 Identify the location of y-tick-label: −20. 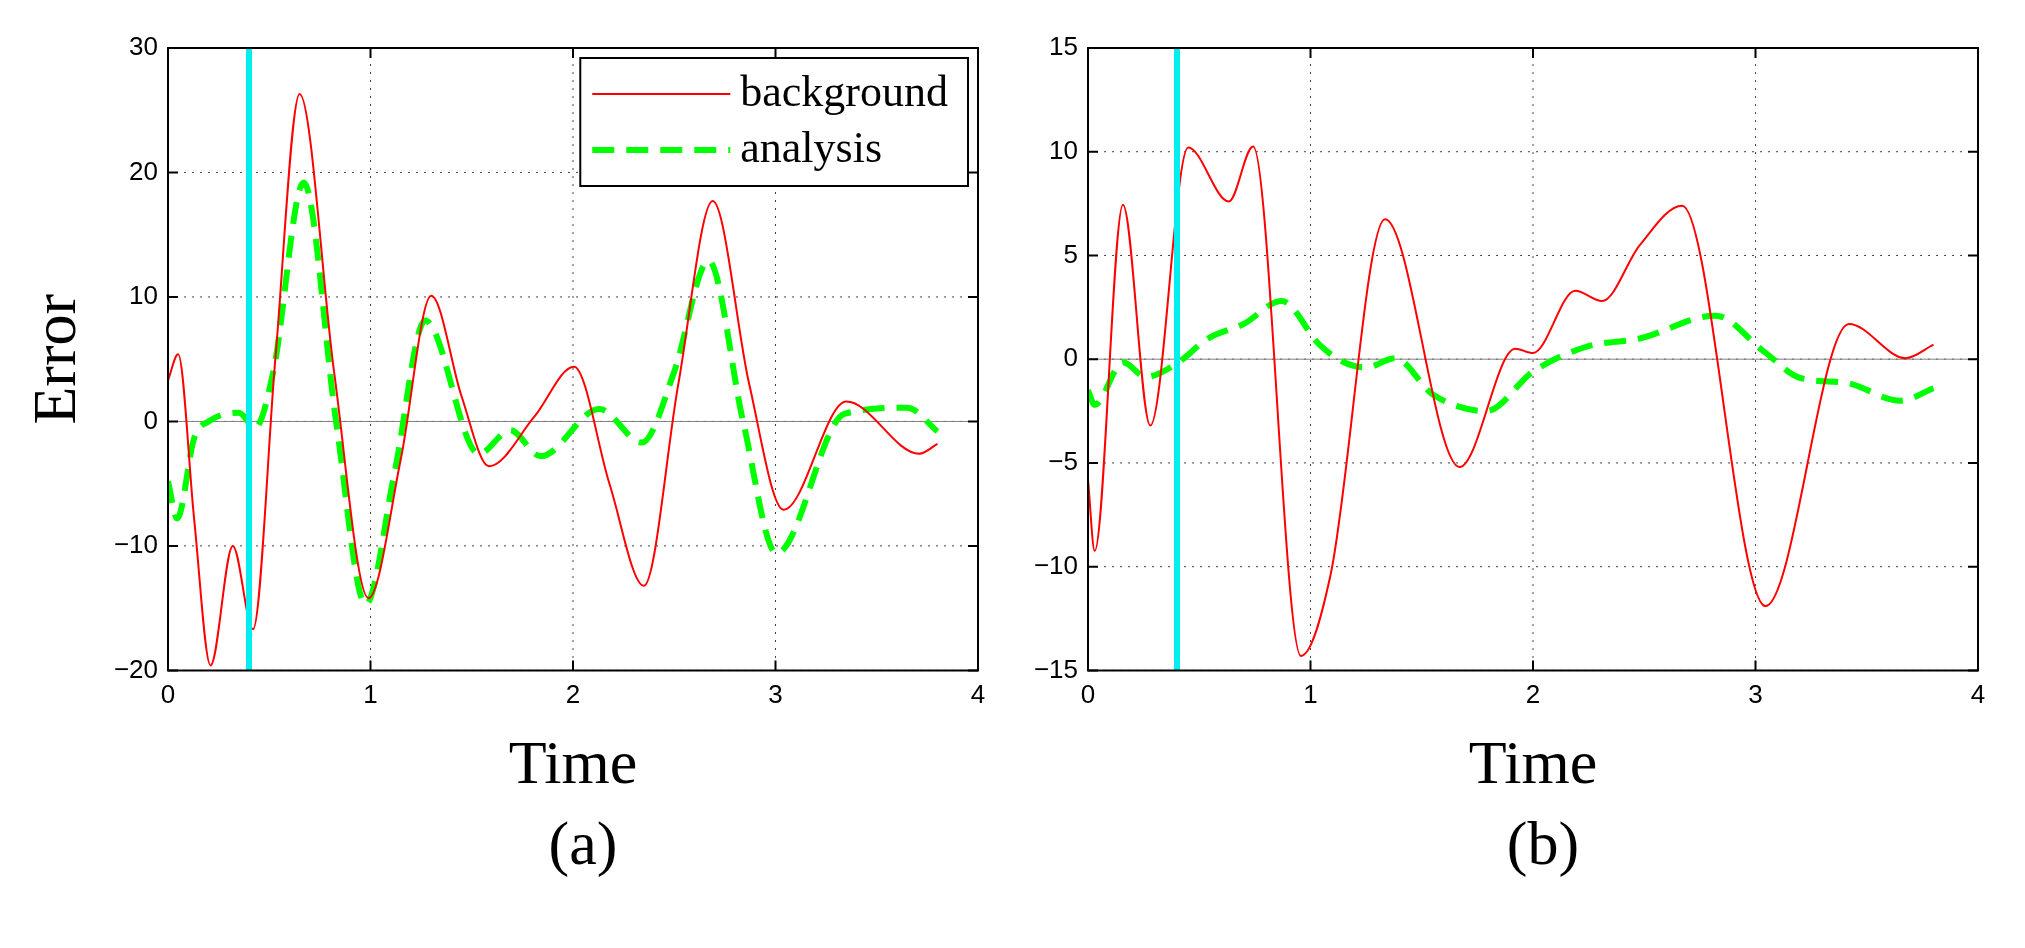
(135, 668).